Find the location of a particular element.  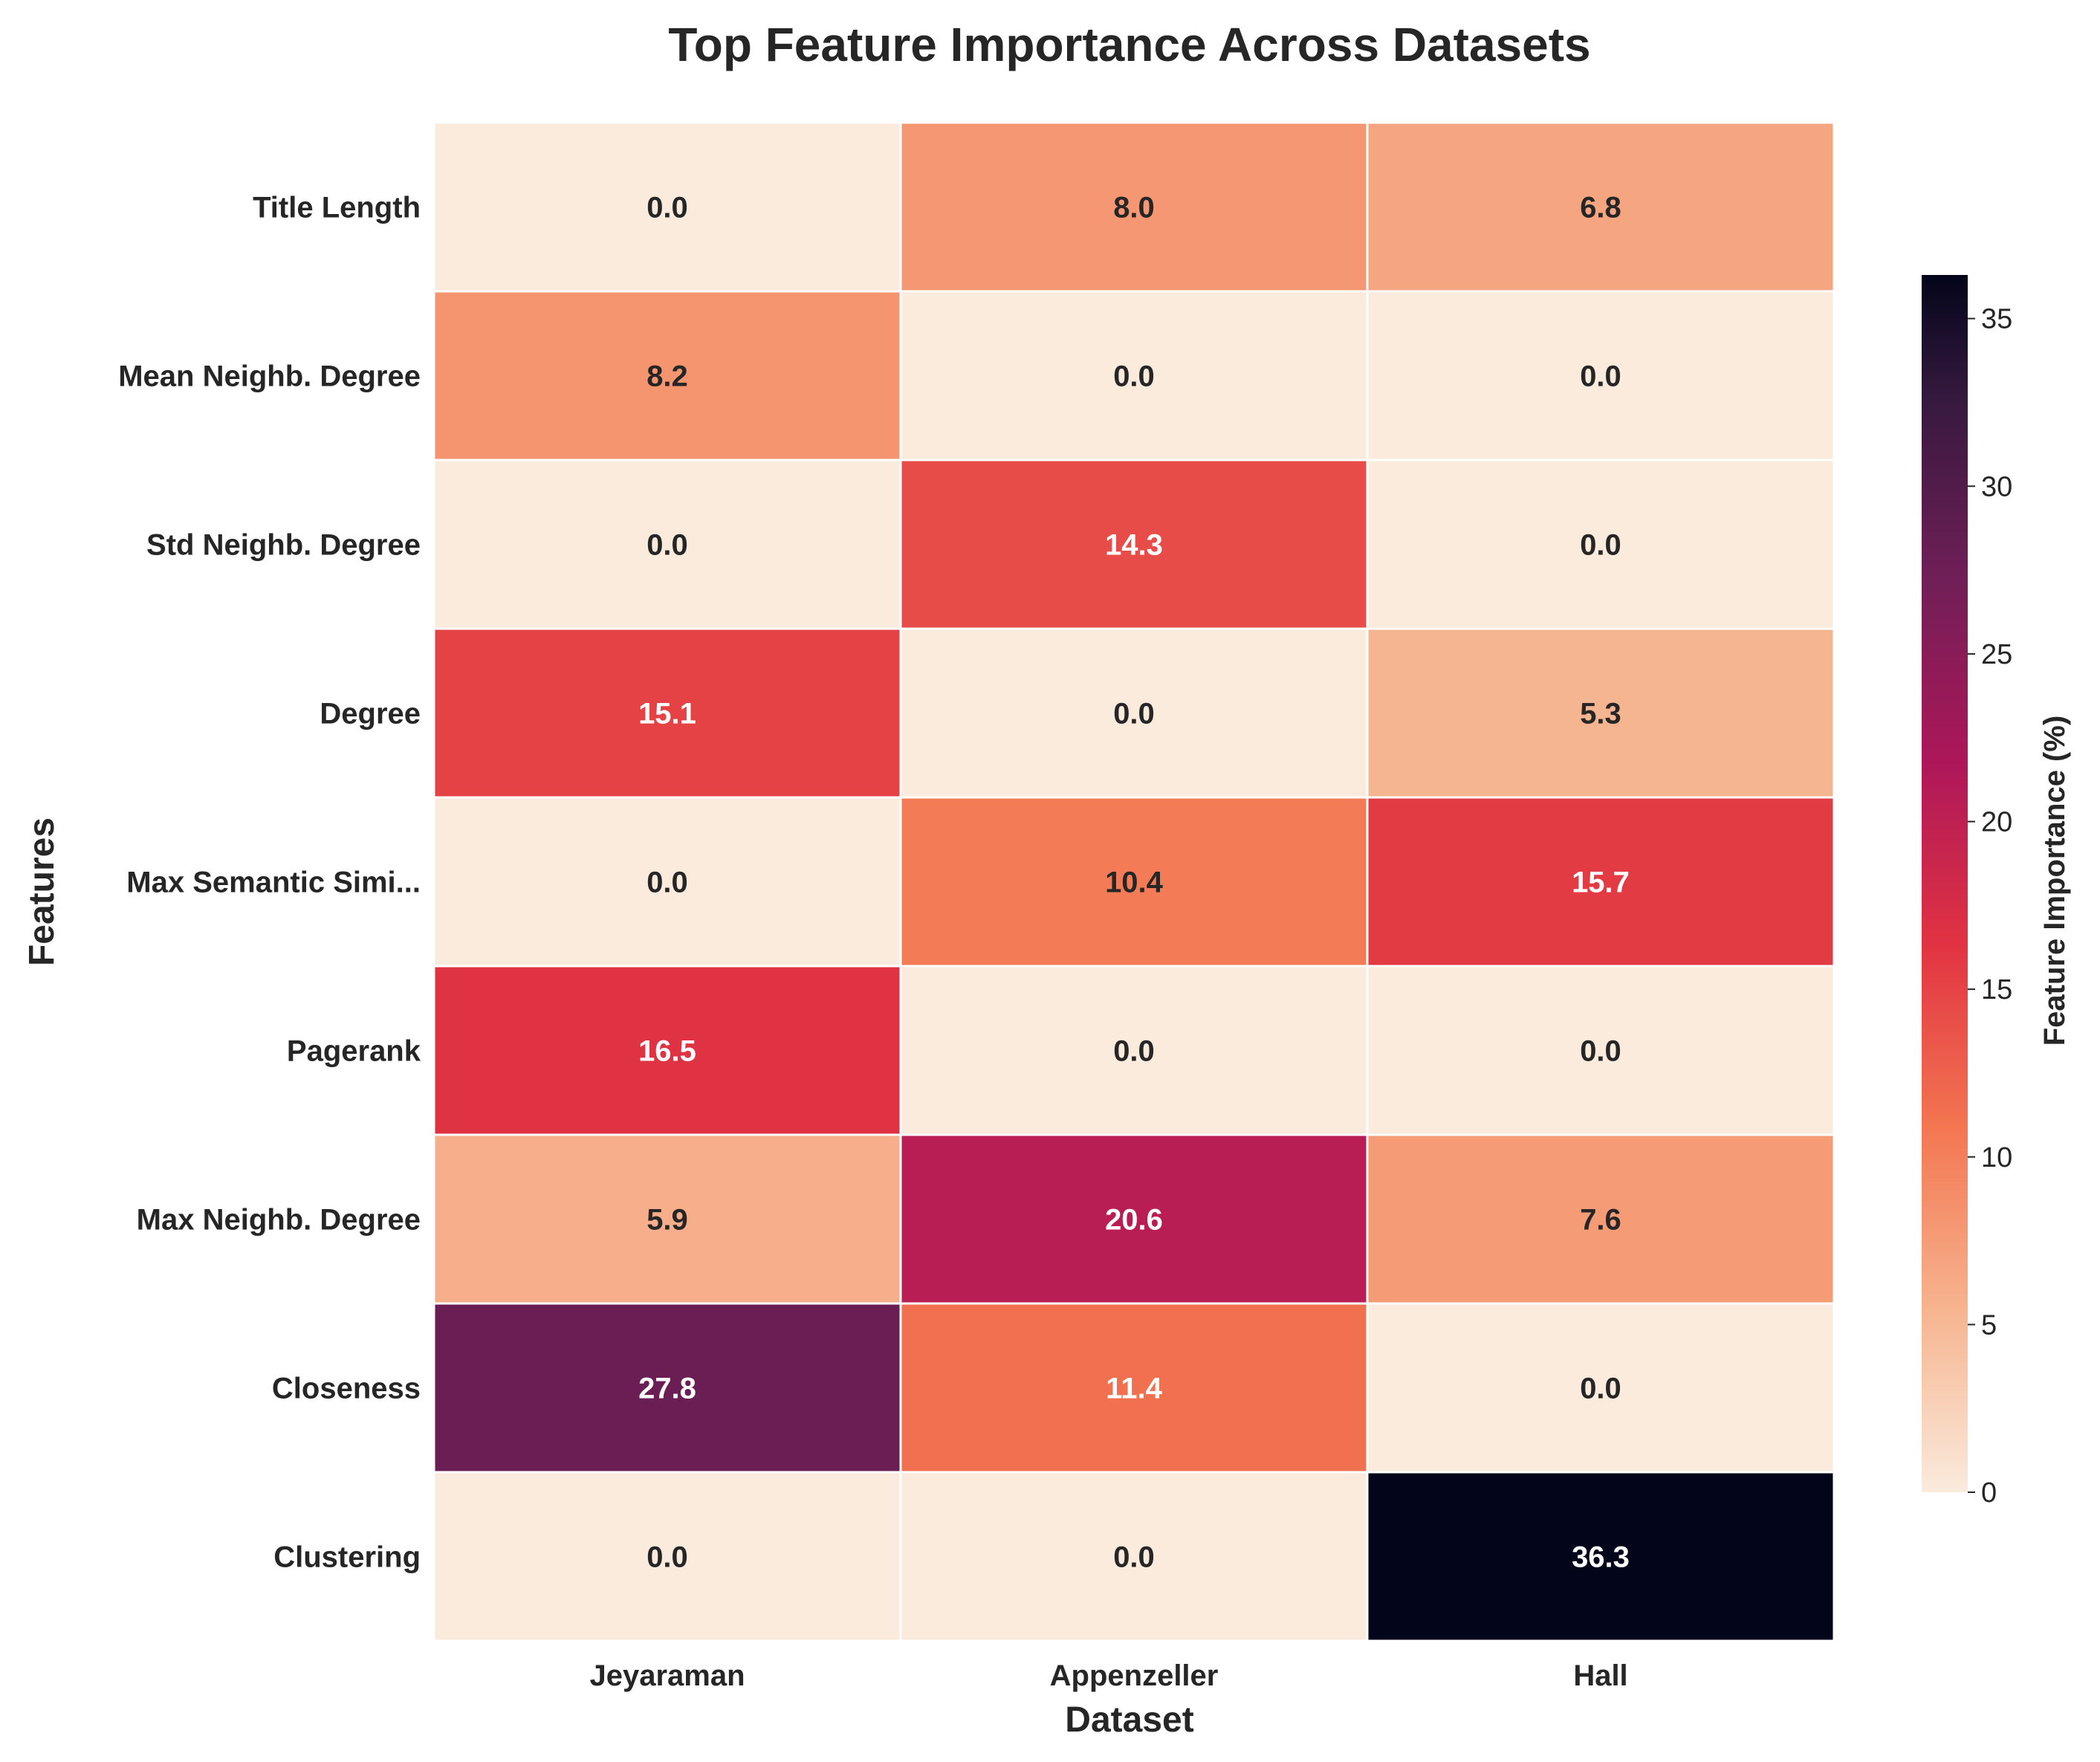

colorbar: 0 5 10 15 20 25 30 35 is located at coordinates (1967, 892).